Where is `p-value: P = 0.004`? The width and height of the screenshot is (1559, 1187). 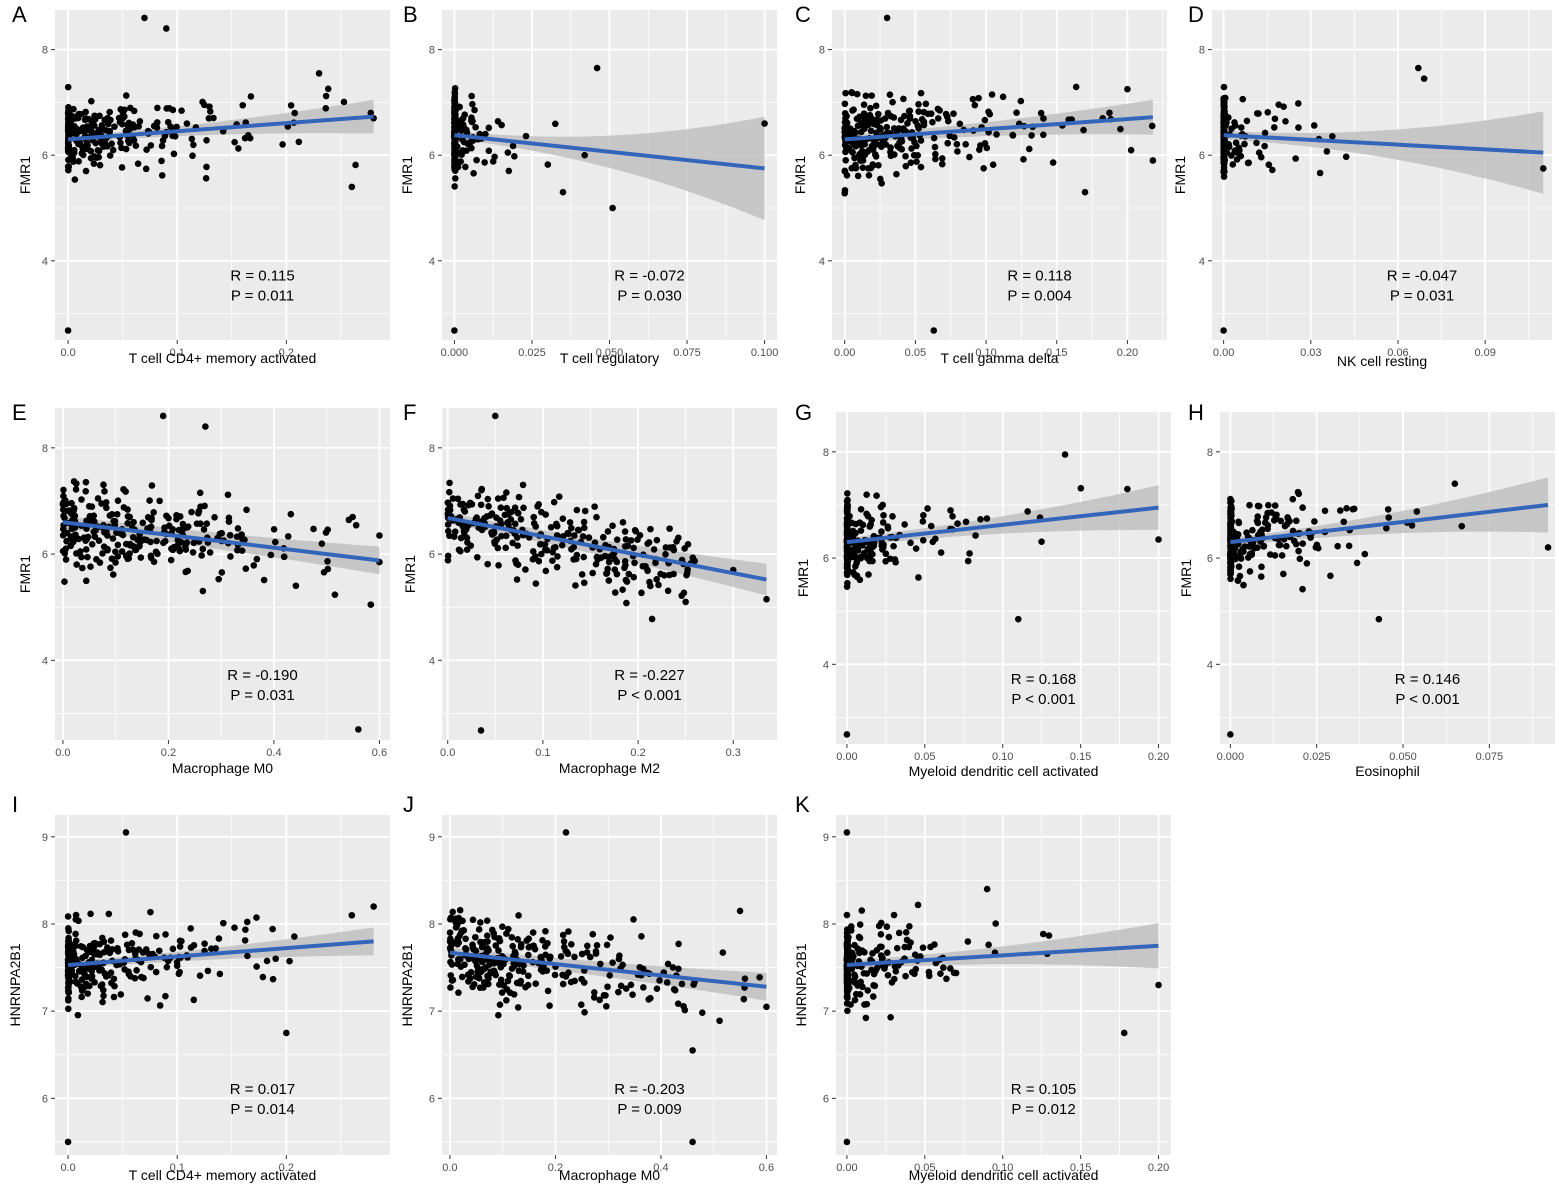 p-value: P = 0.004 is located at coordinates (1039, 296).